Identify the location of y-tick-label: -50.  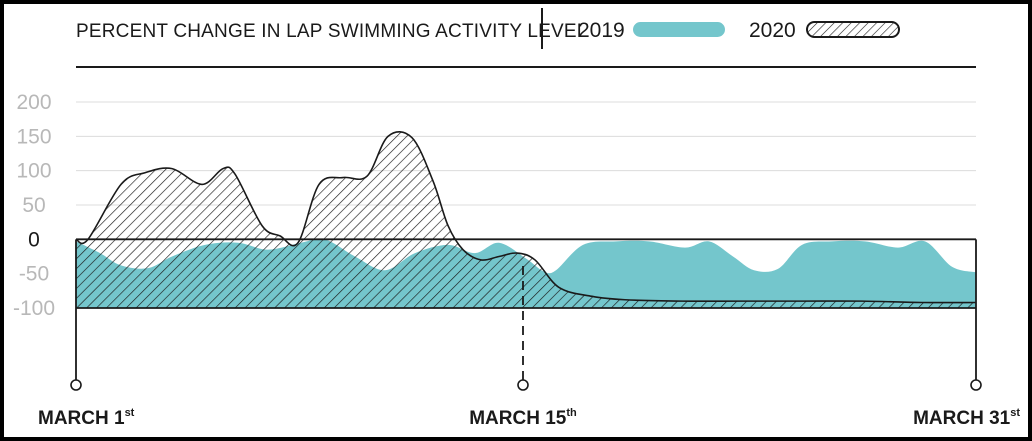
(34, 274).